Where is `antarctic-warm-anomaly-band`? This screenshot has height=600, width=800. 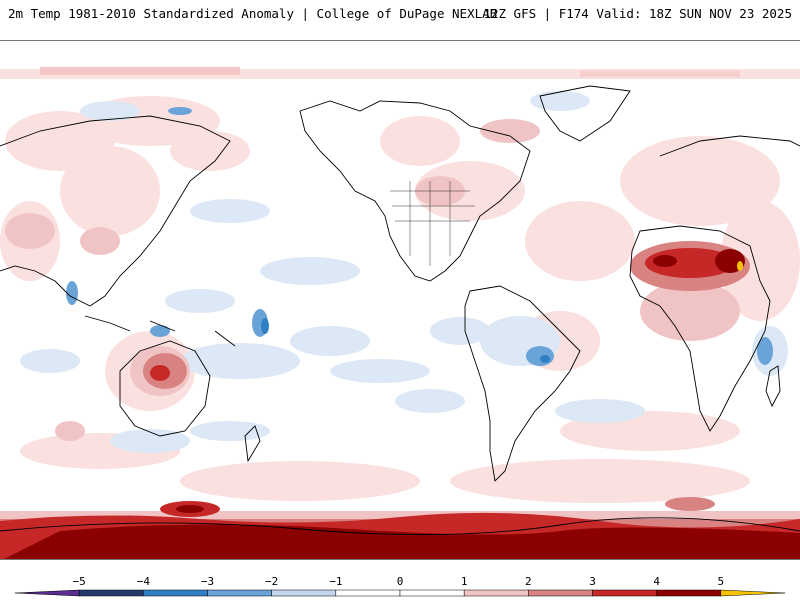 antarctic-warm-anomaly-band is located at coordinates (400, 528).